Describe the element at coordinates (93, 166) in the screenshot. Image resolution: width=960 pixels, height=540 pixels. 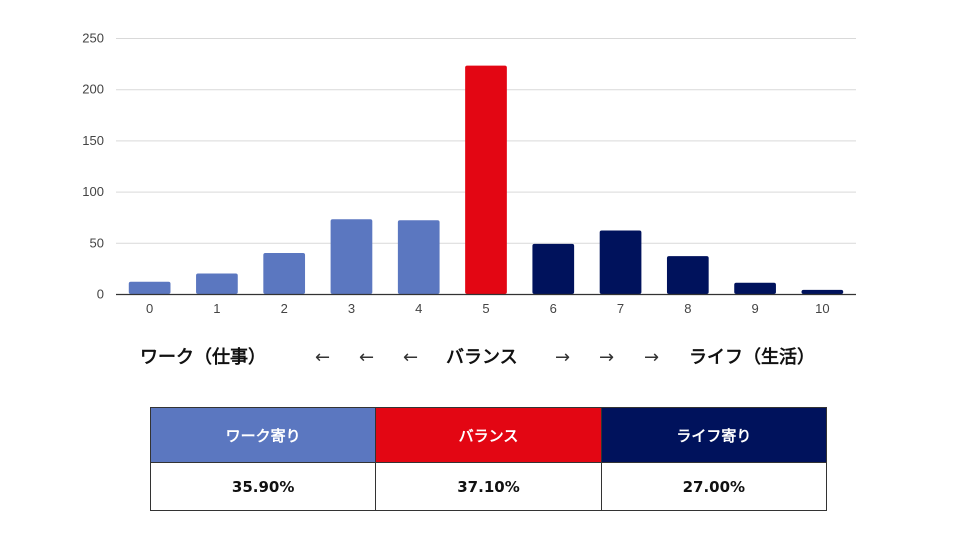
I see `y-axis-tick-labels: 0 50 100 150 200 250` at that location.